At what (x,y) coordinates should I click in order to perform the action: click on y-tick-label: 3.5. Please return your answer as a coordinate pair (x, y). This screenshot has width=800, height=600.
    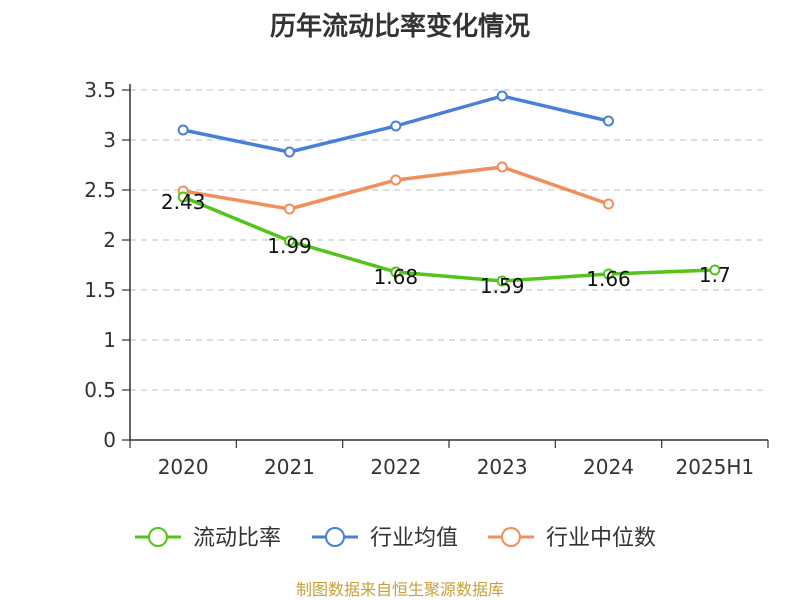
    Looking at the image, I should click on (100, 90).